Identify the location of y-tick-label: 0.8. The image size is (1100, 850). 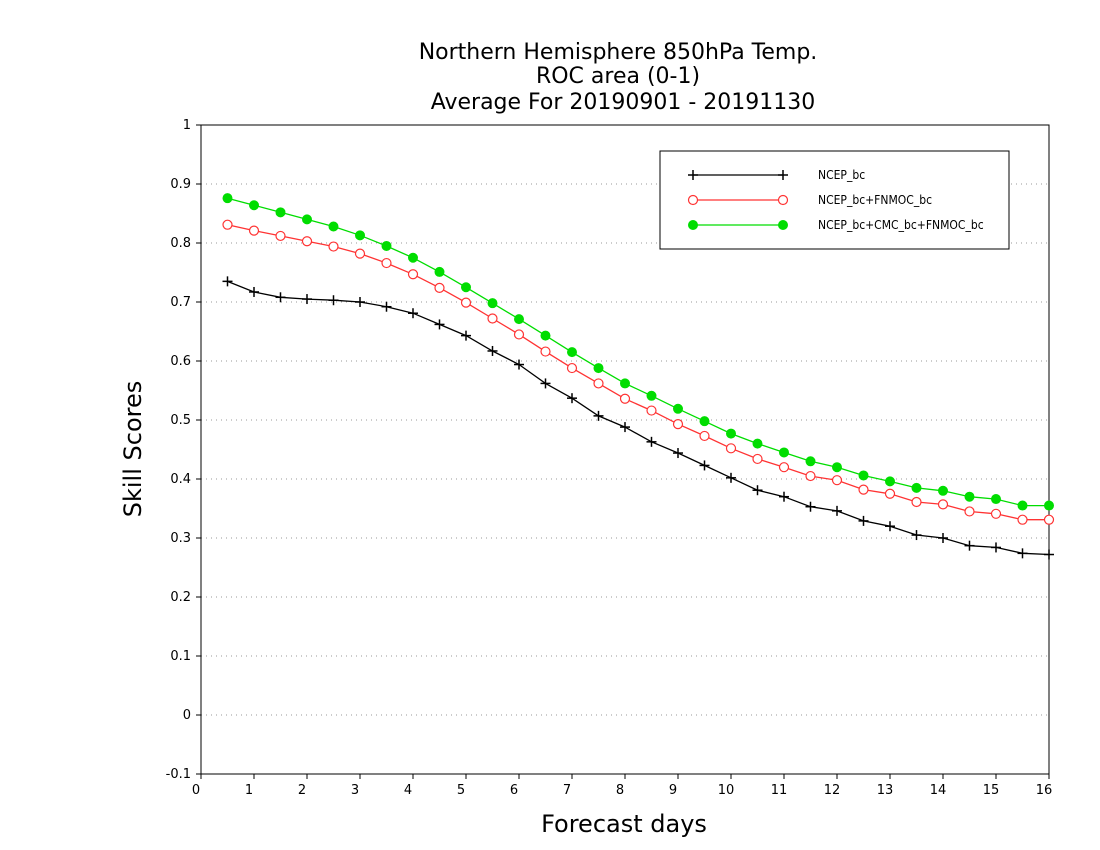
(180, 243).